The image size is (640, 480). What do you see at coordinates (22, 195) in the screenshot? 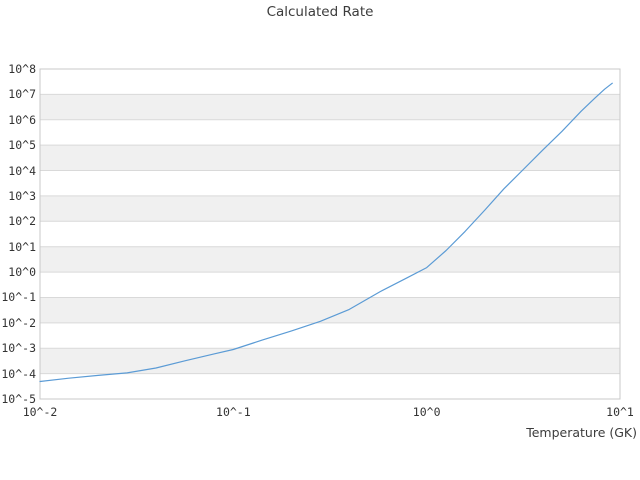
I see `y-tick-label: 10^3` at bounding box center [22, 195].